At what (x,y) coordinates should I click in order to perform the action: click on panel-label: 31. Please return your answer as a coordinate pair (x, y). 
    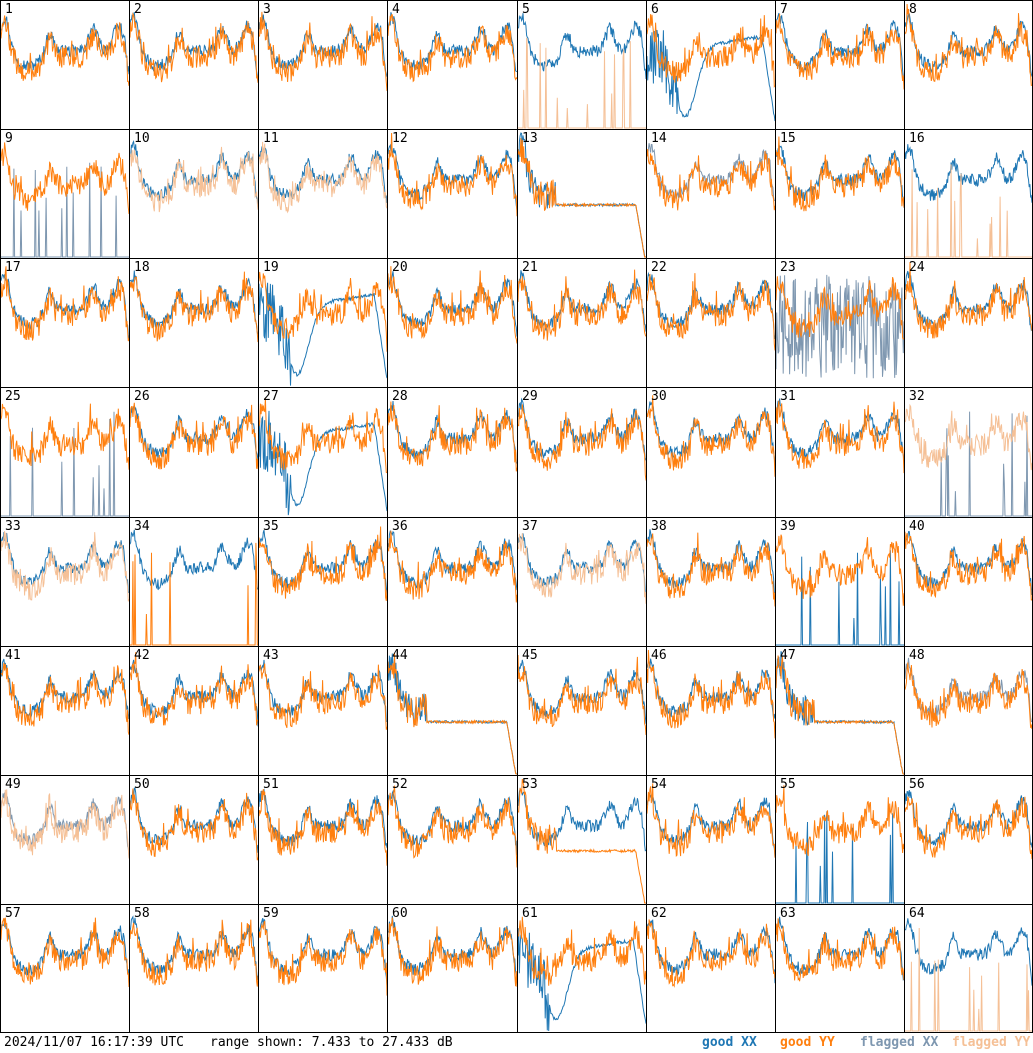
    Looking at the image, I should click on (788, 396).